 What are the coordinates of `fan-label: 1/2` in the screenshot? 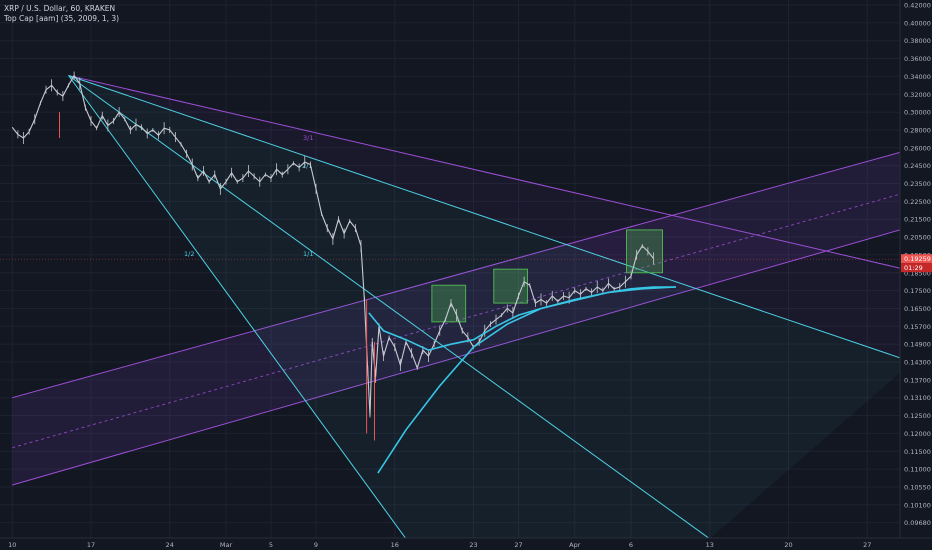 It's located at (189, 254).